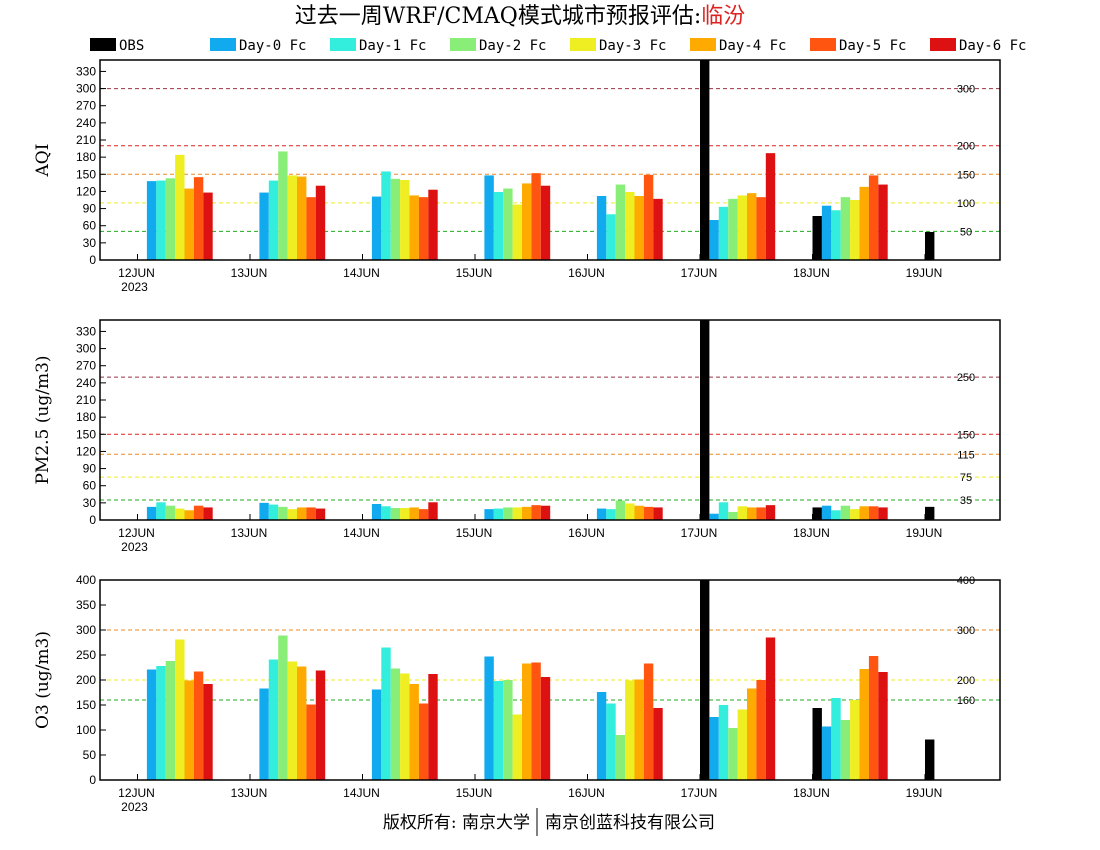 Image resolution: width=1100 pixels, height=850 pixels. Describe the element at coordinates (723, 16) in the screenshot. I see `chart-title-city: 临汾` at that location.